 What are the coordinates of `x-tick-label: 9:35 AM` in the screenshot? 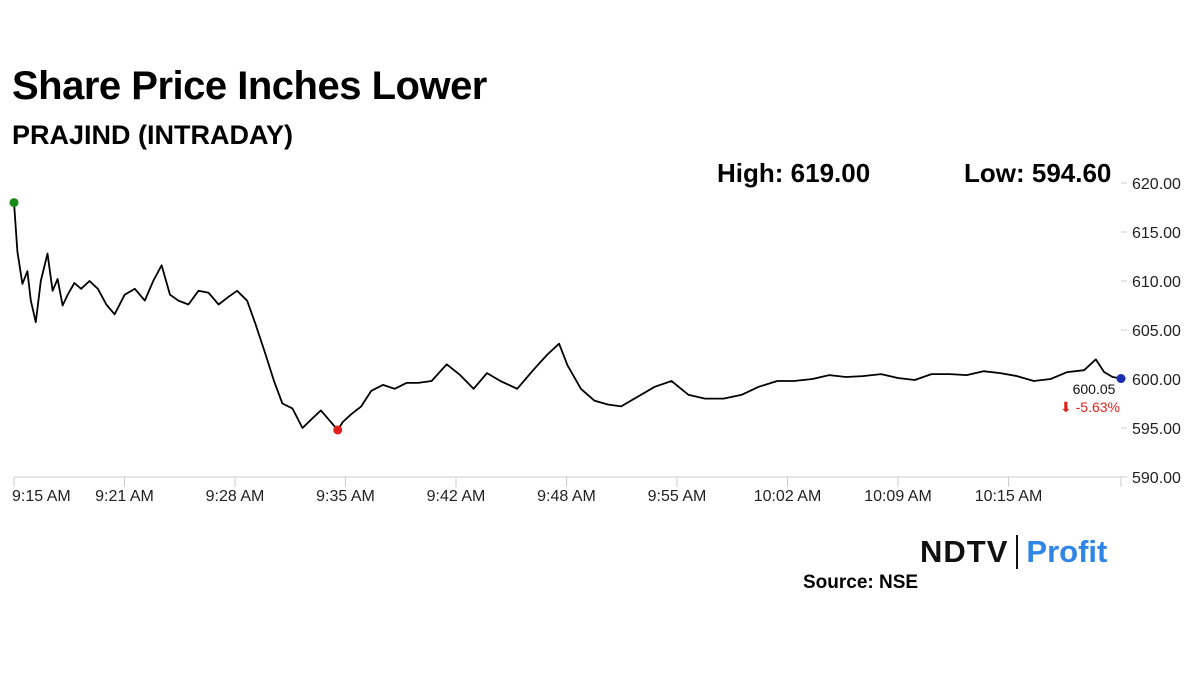 It's located at (345, 496).